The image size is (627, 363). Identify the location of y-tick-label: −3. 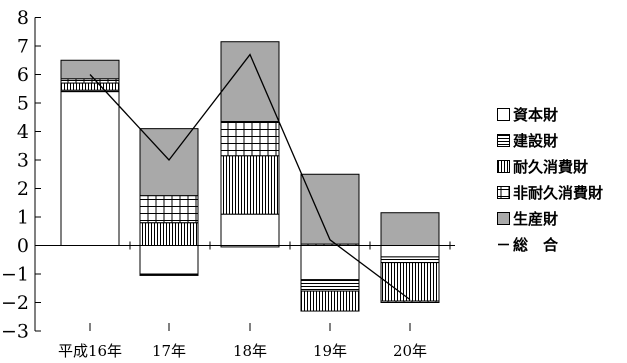
(15, 332).